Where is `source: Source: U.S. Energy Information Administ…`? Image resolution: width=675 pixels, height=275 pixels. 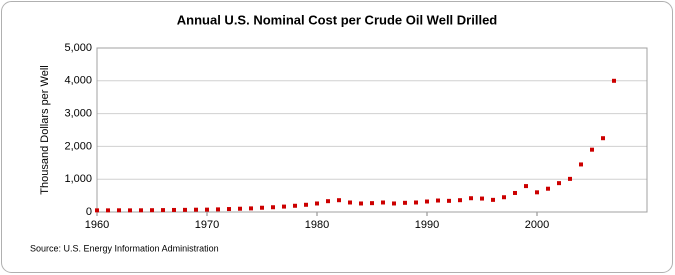 source: Source: U.S. Energy Information Administ… is located at coordinates (124, 248).